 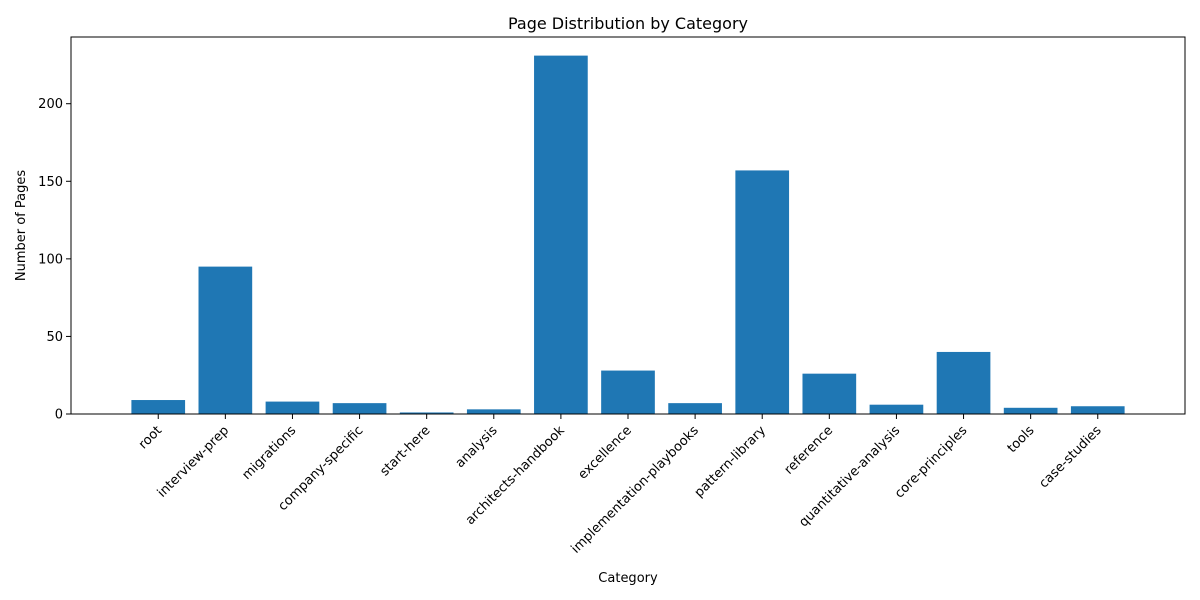 What do you see at coordinates (695, 408) in the screenshot?
I see `bar-implementation-playbooks` at bounding box center [695, 408].